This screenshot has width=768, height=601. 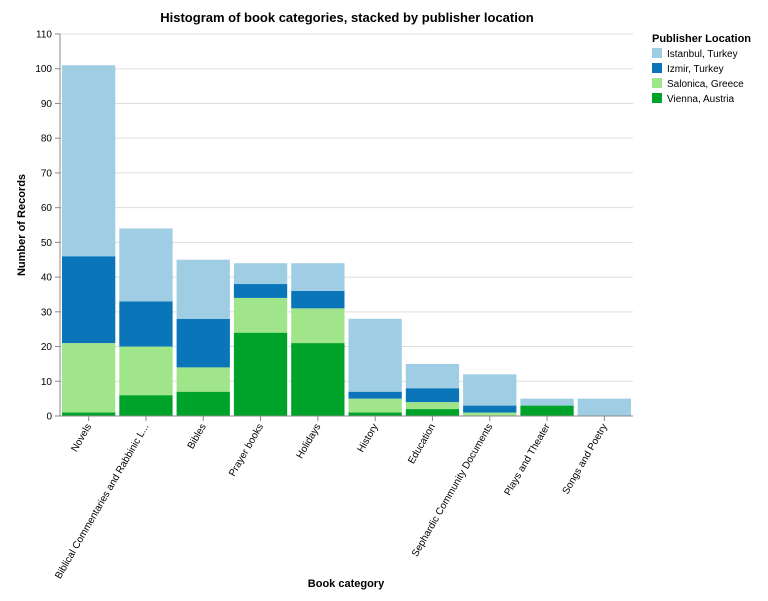 I want to click on x-tick-label: Bibles, so click(x=197, y=436).